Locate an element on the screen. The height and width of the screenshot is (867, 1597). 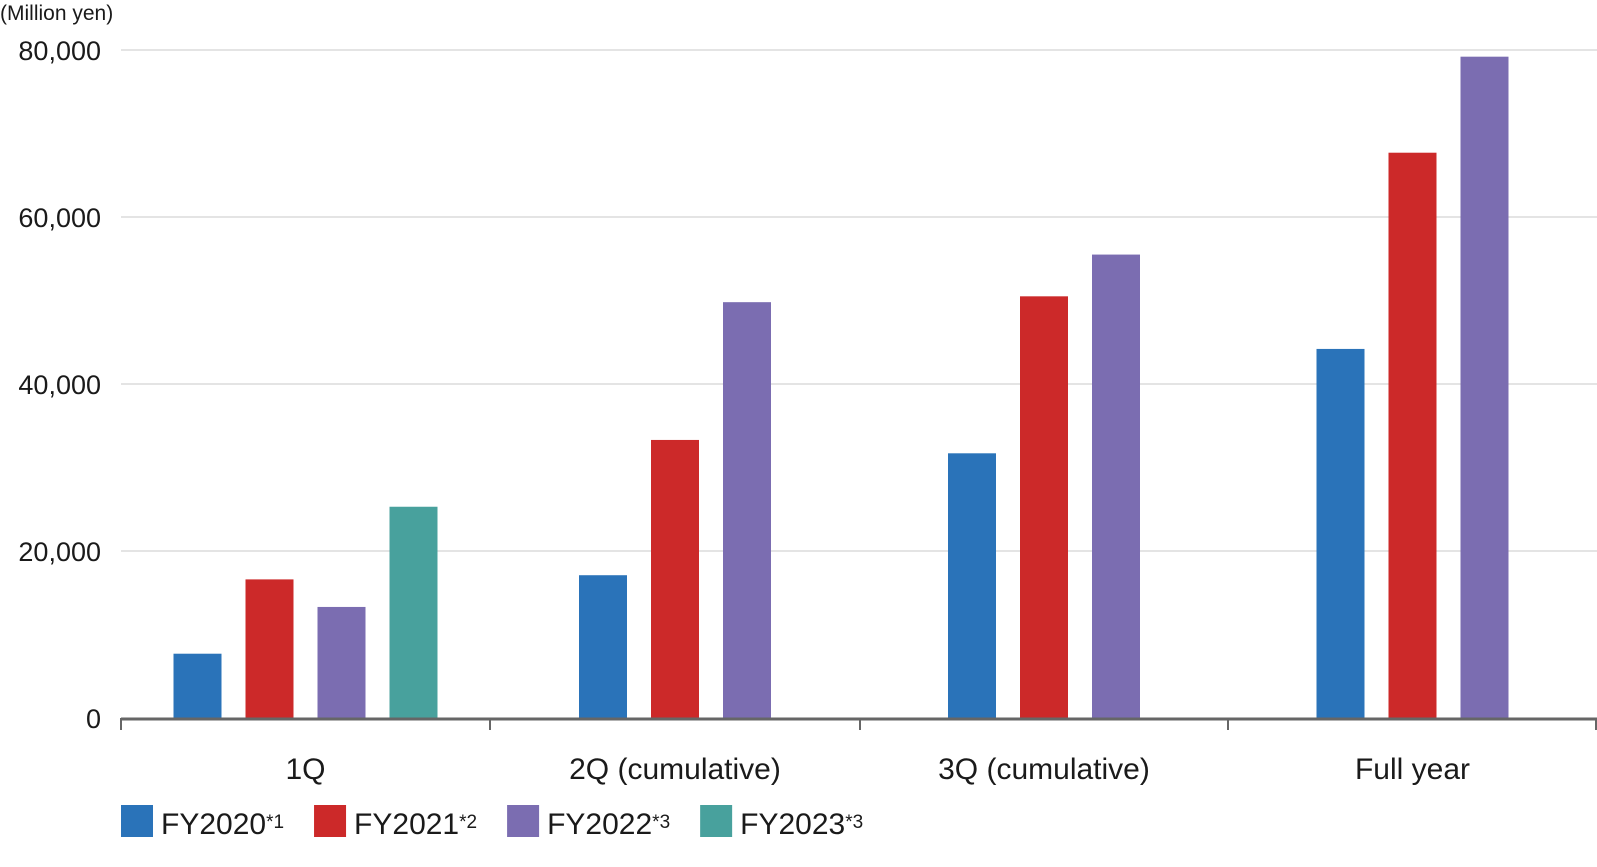
y-axis-unit-label: (Million yen) is located at coordinates (56, 13).